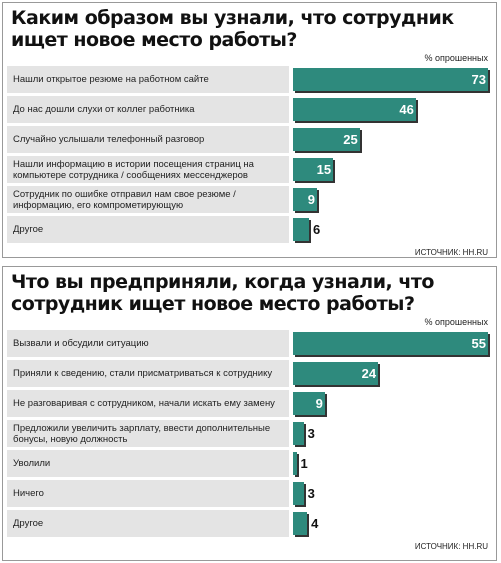 The width and height of the screenshot is (501, 563). I want to click on value-label: 6, so click(317, 229).